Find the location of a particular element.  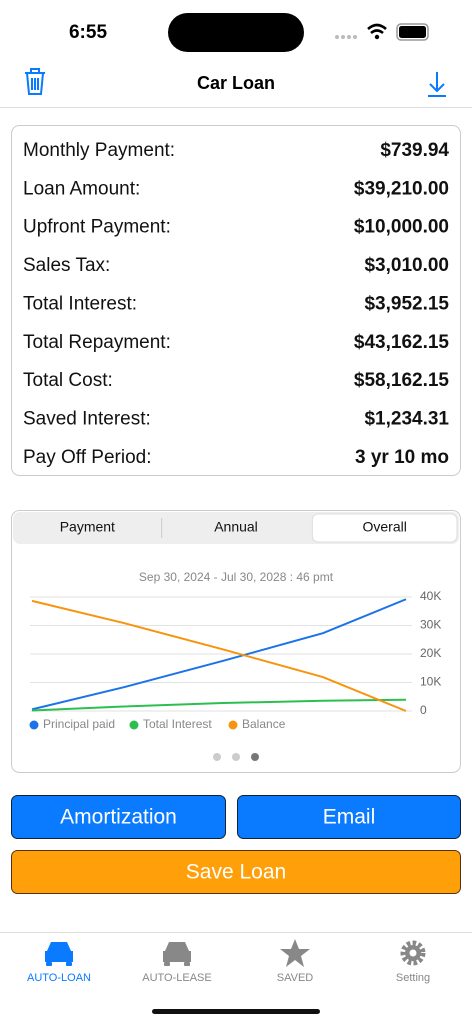

summary-label: Saved Interest: is located at coordinates (87, 418).